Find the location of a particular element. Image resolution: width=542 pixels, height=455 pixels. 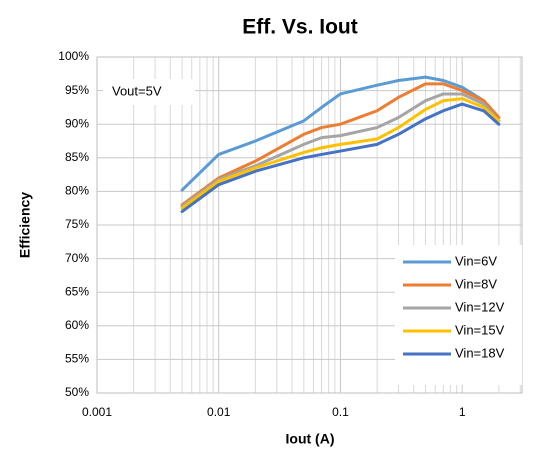

y-axis-label: Efficiency is located at coordinates (25, 225).